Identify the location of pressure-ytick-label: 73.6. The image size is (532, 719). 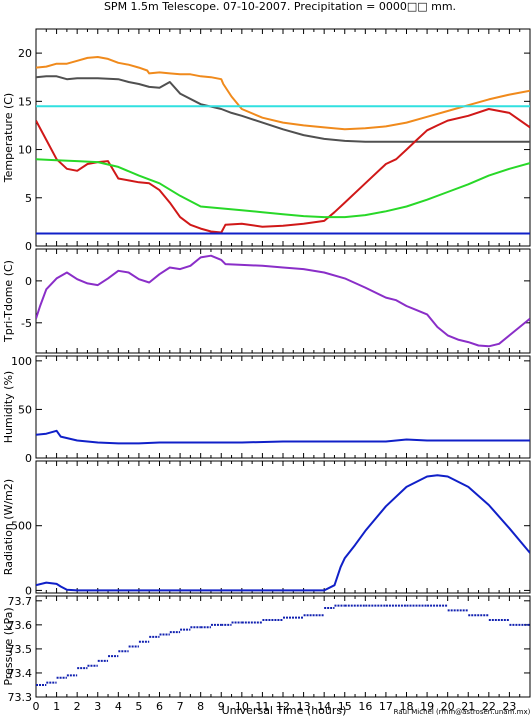
(20, 625).